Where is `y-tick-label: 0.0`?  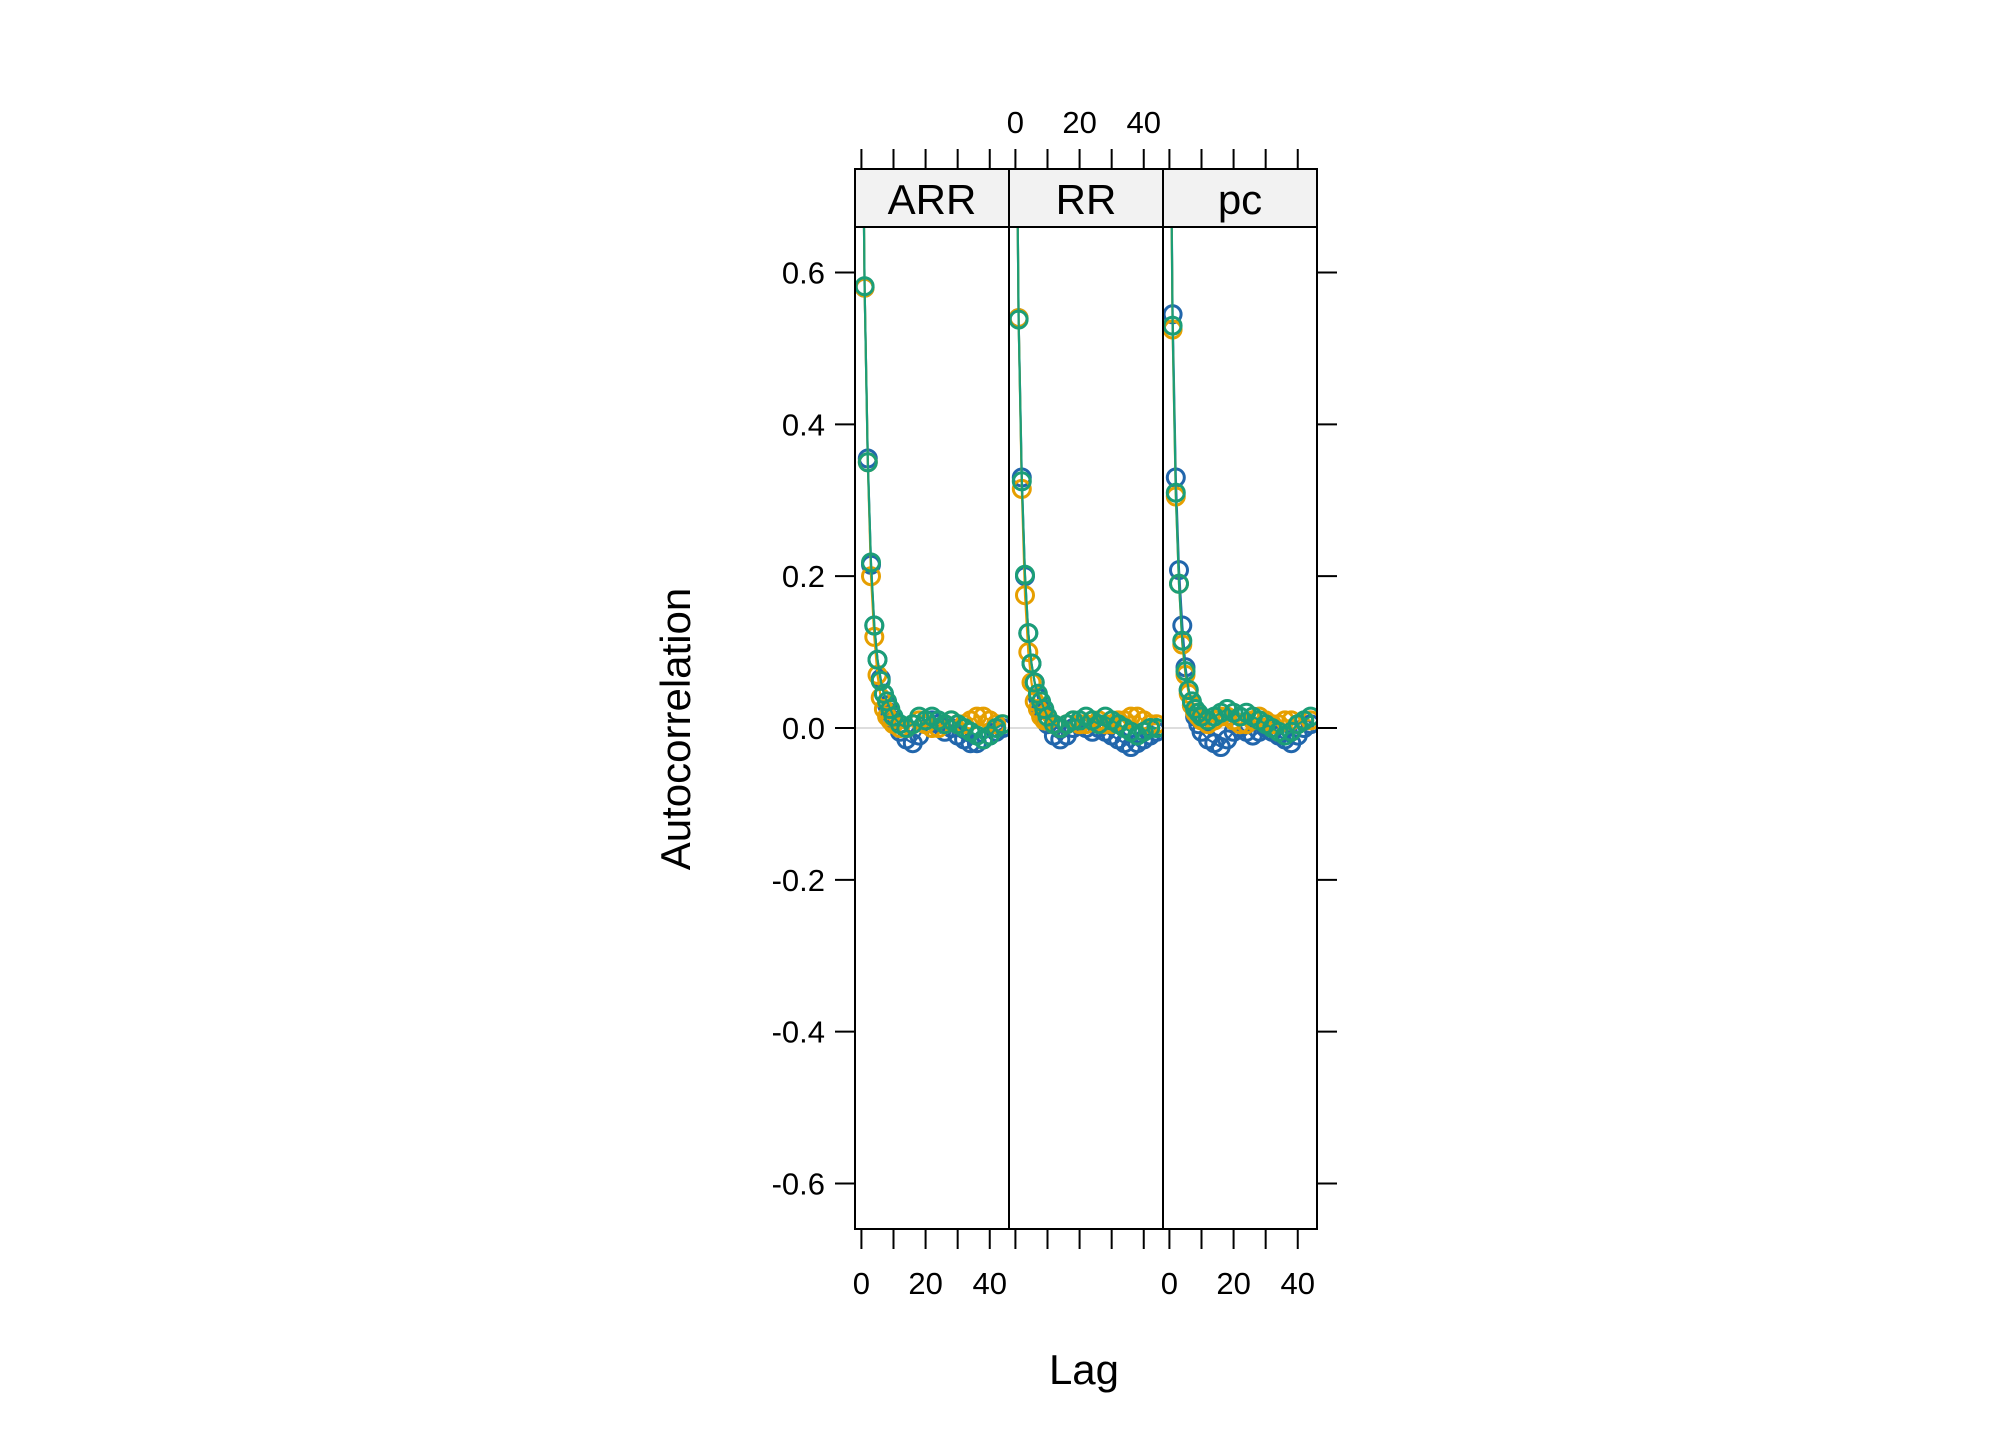
y-tick-label: 0.0 is located at coordinates (803, 728).